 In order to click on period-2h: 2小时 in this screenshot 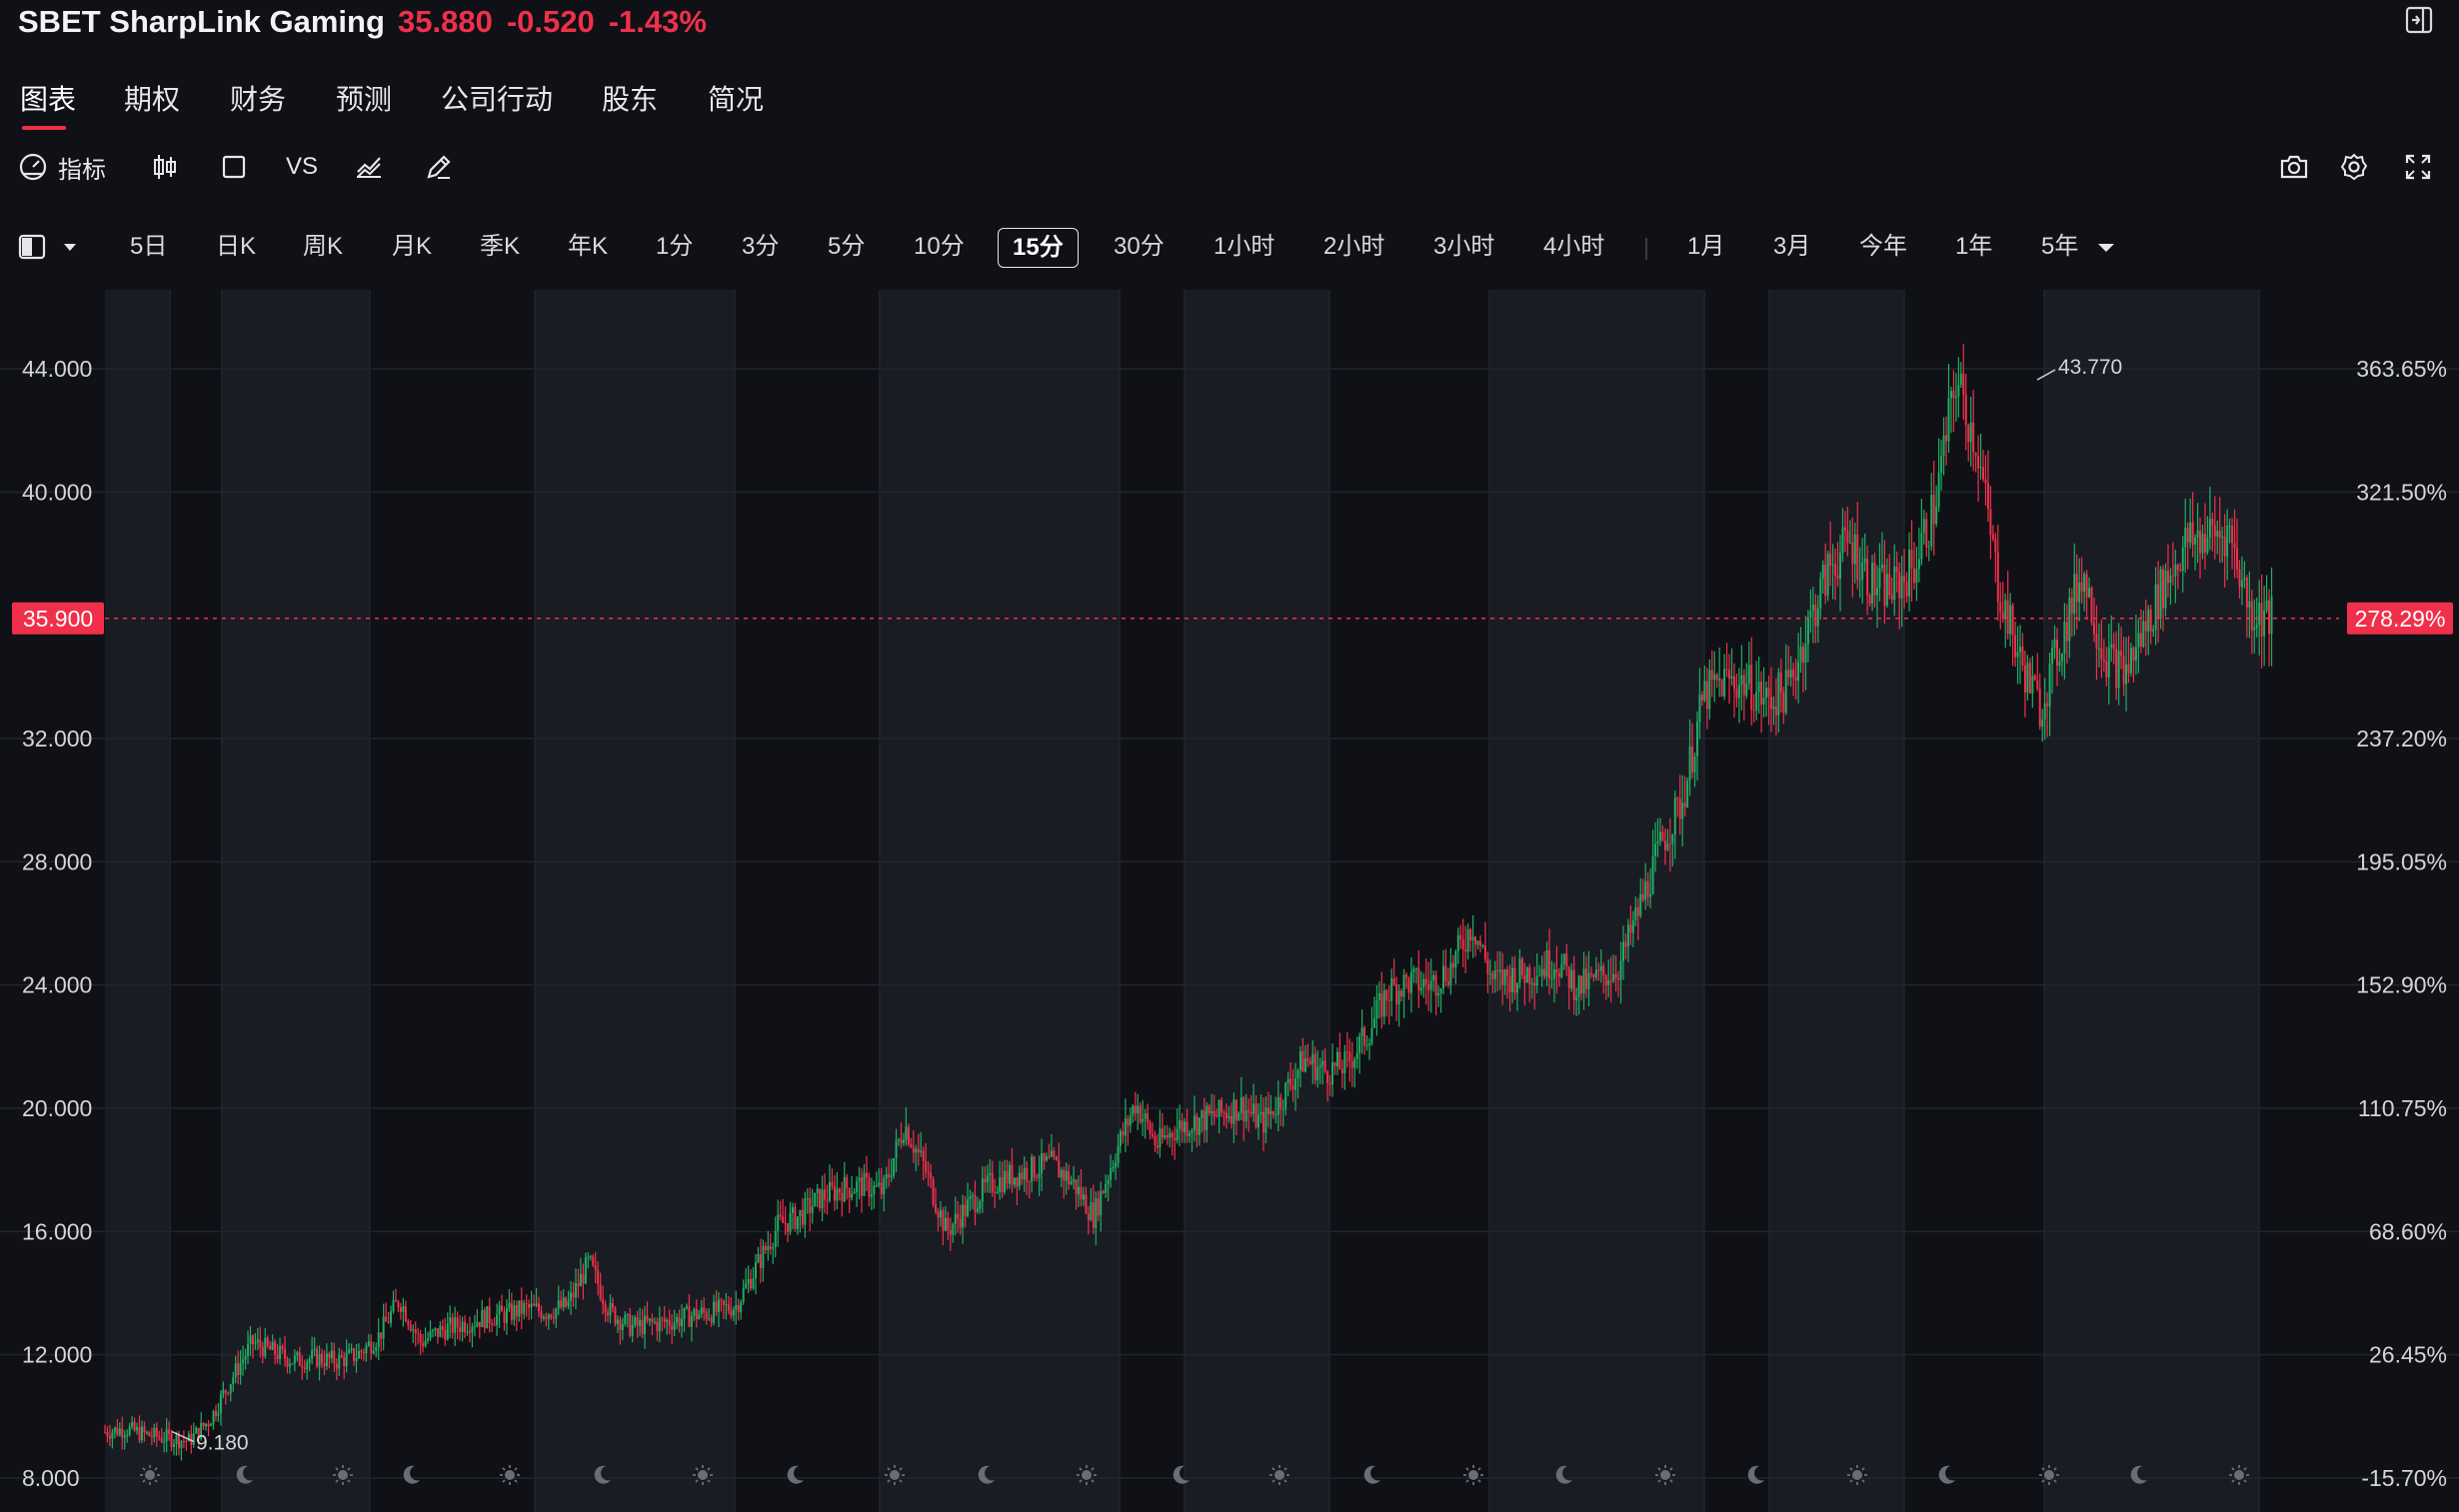, I will do `click(1354, 246)`.